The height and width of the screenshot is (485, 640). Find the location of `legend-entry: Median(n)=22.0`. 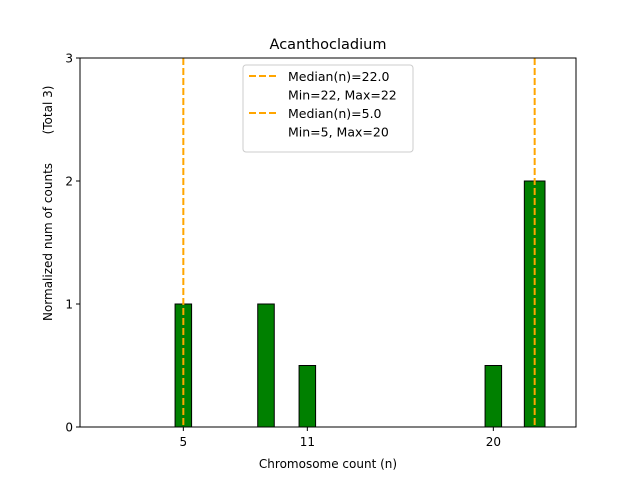

legend-entry: Median(n)=22.0 is located at coordinates (338, 76).